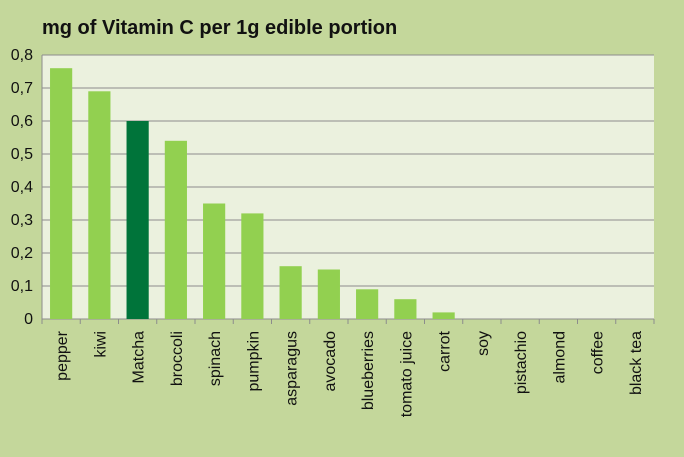 The width and height of the screenshot is (684, 457). I want to click on bar-broccoli, so click(175, 229).